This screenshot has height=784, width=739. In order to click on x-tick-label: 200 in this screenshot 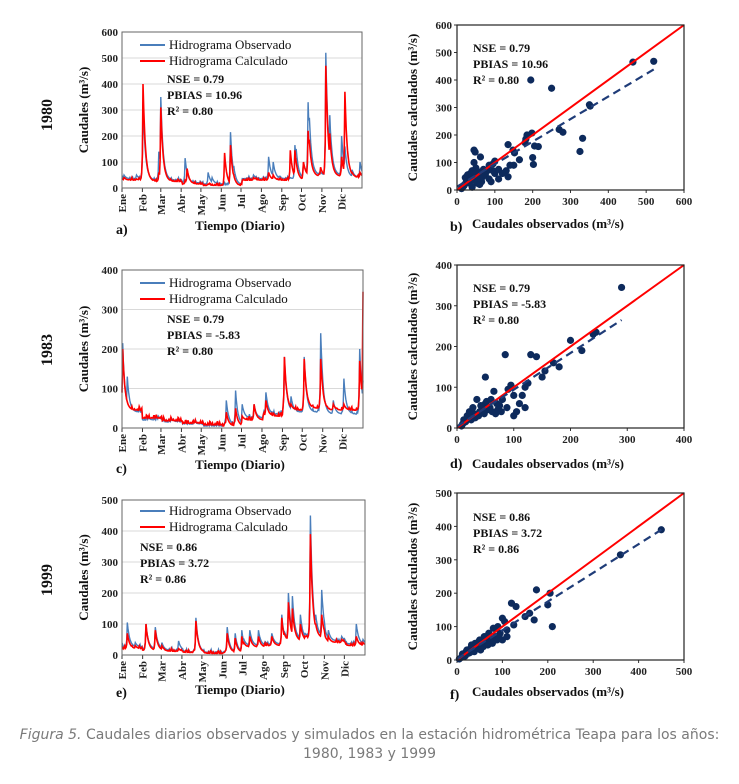, I will do `click(570, 440)`.